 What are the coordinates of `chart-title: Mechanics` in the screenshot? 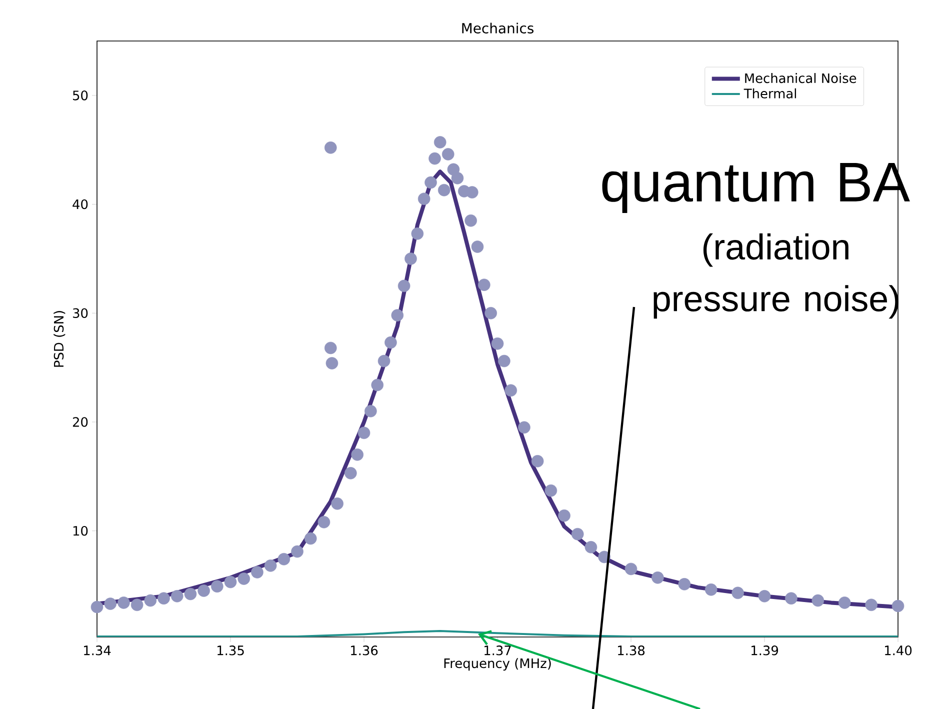 It's located at (498, 28).